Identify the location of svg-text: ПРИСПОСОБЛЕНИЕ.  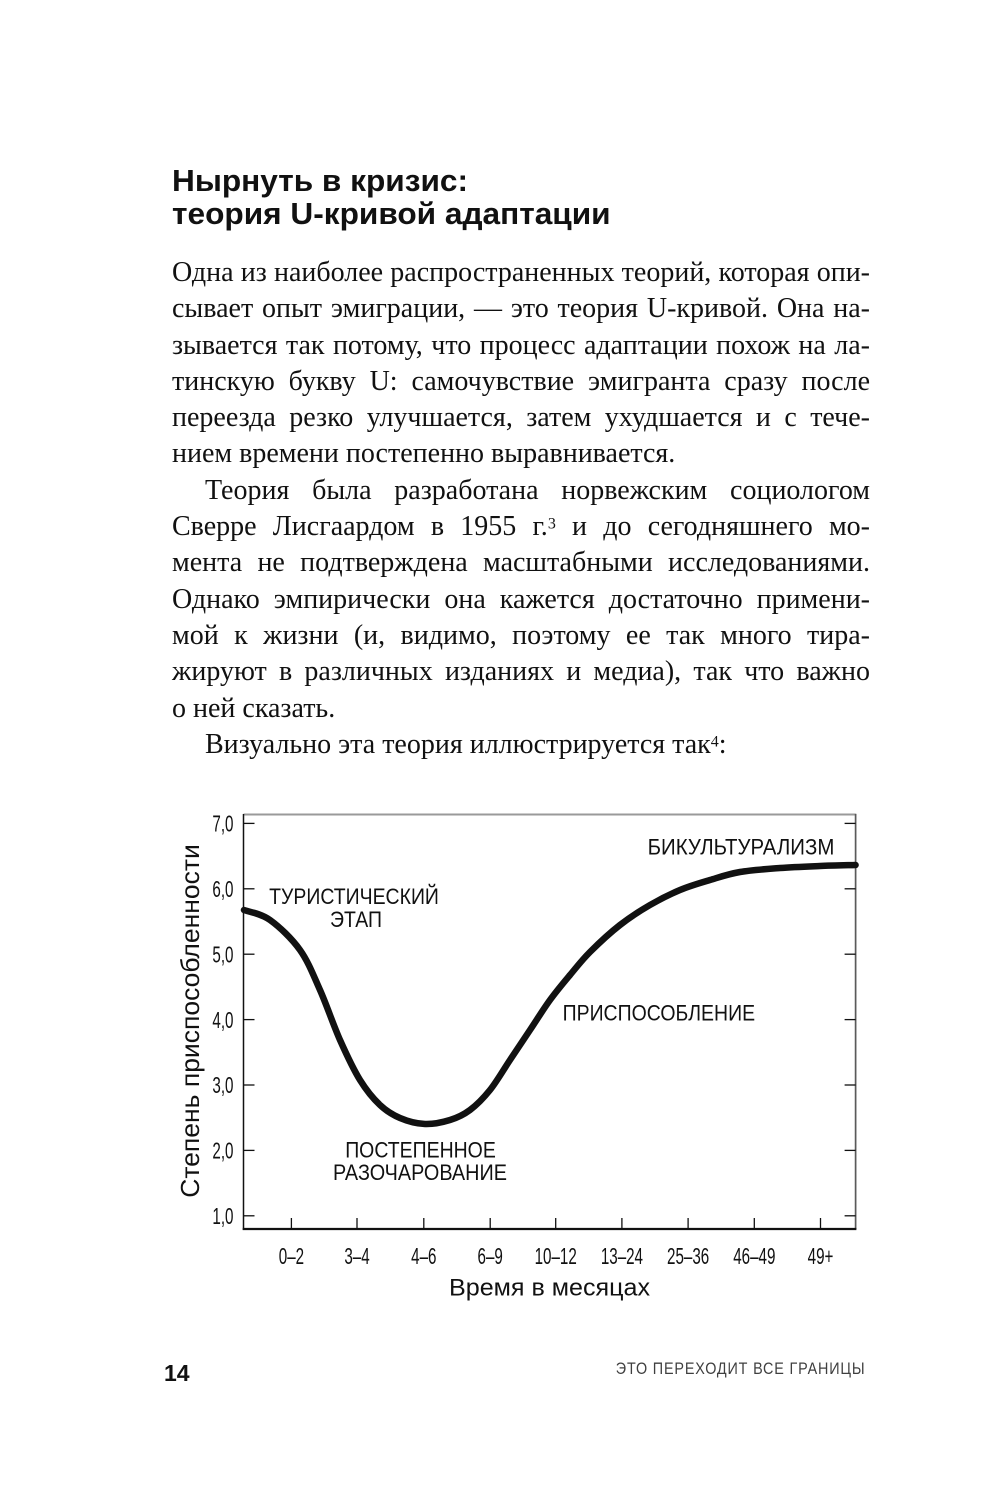
(659, 1013).